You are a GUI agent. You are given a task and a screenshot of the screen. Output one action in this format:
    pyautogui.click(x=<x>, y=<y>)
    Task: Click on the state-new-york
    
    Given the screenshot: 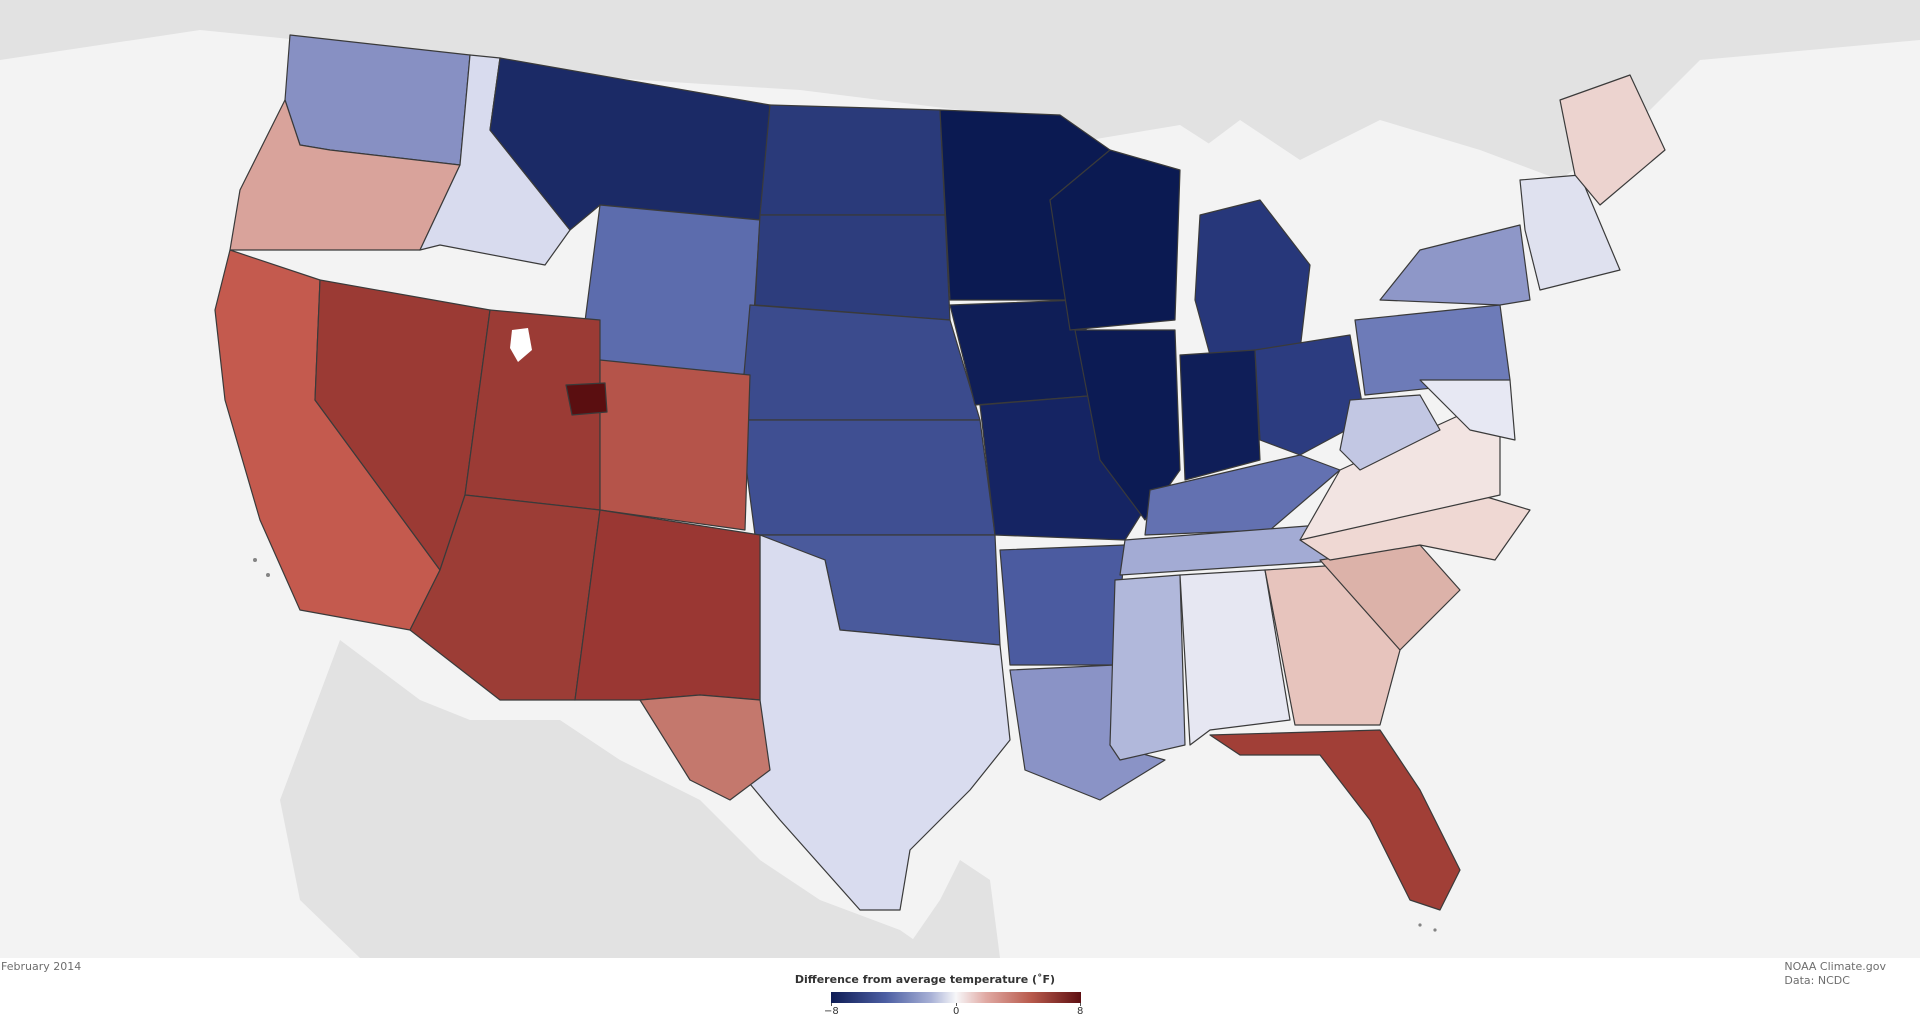 What is the action you would take?
    pyautogui.click(x=1455, y=265)
    